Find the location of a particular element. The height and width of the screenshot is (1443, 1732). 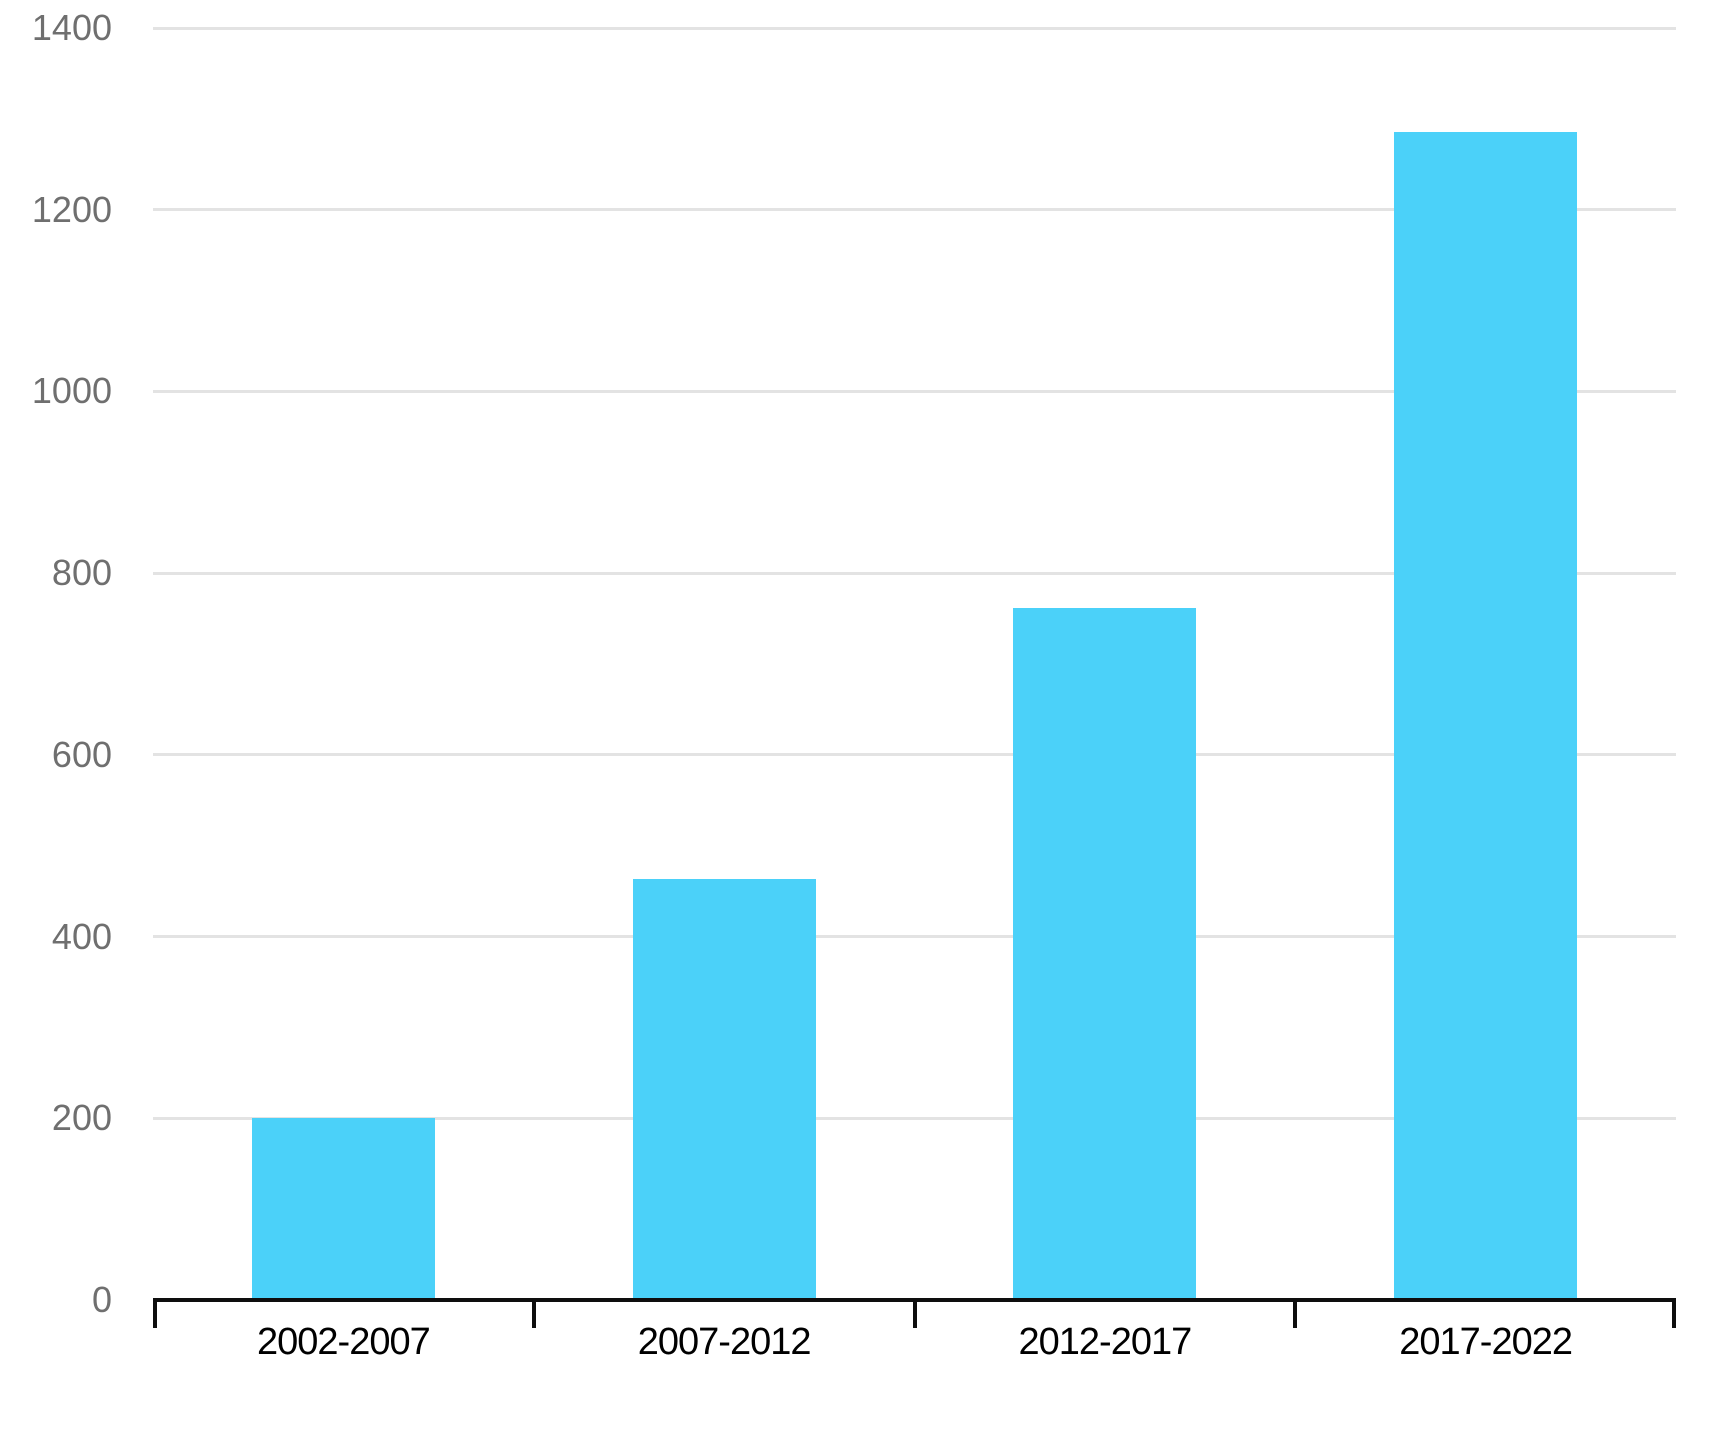

y-axis-tick-label: 1400 is located at coordinates (71, 27).